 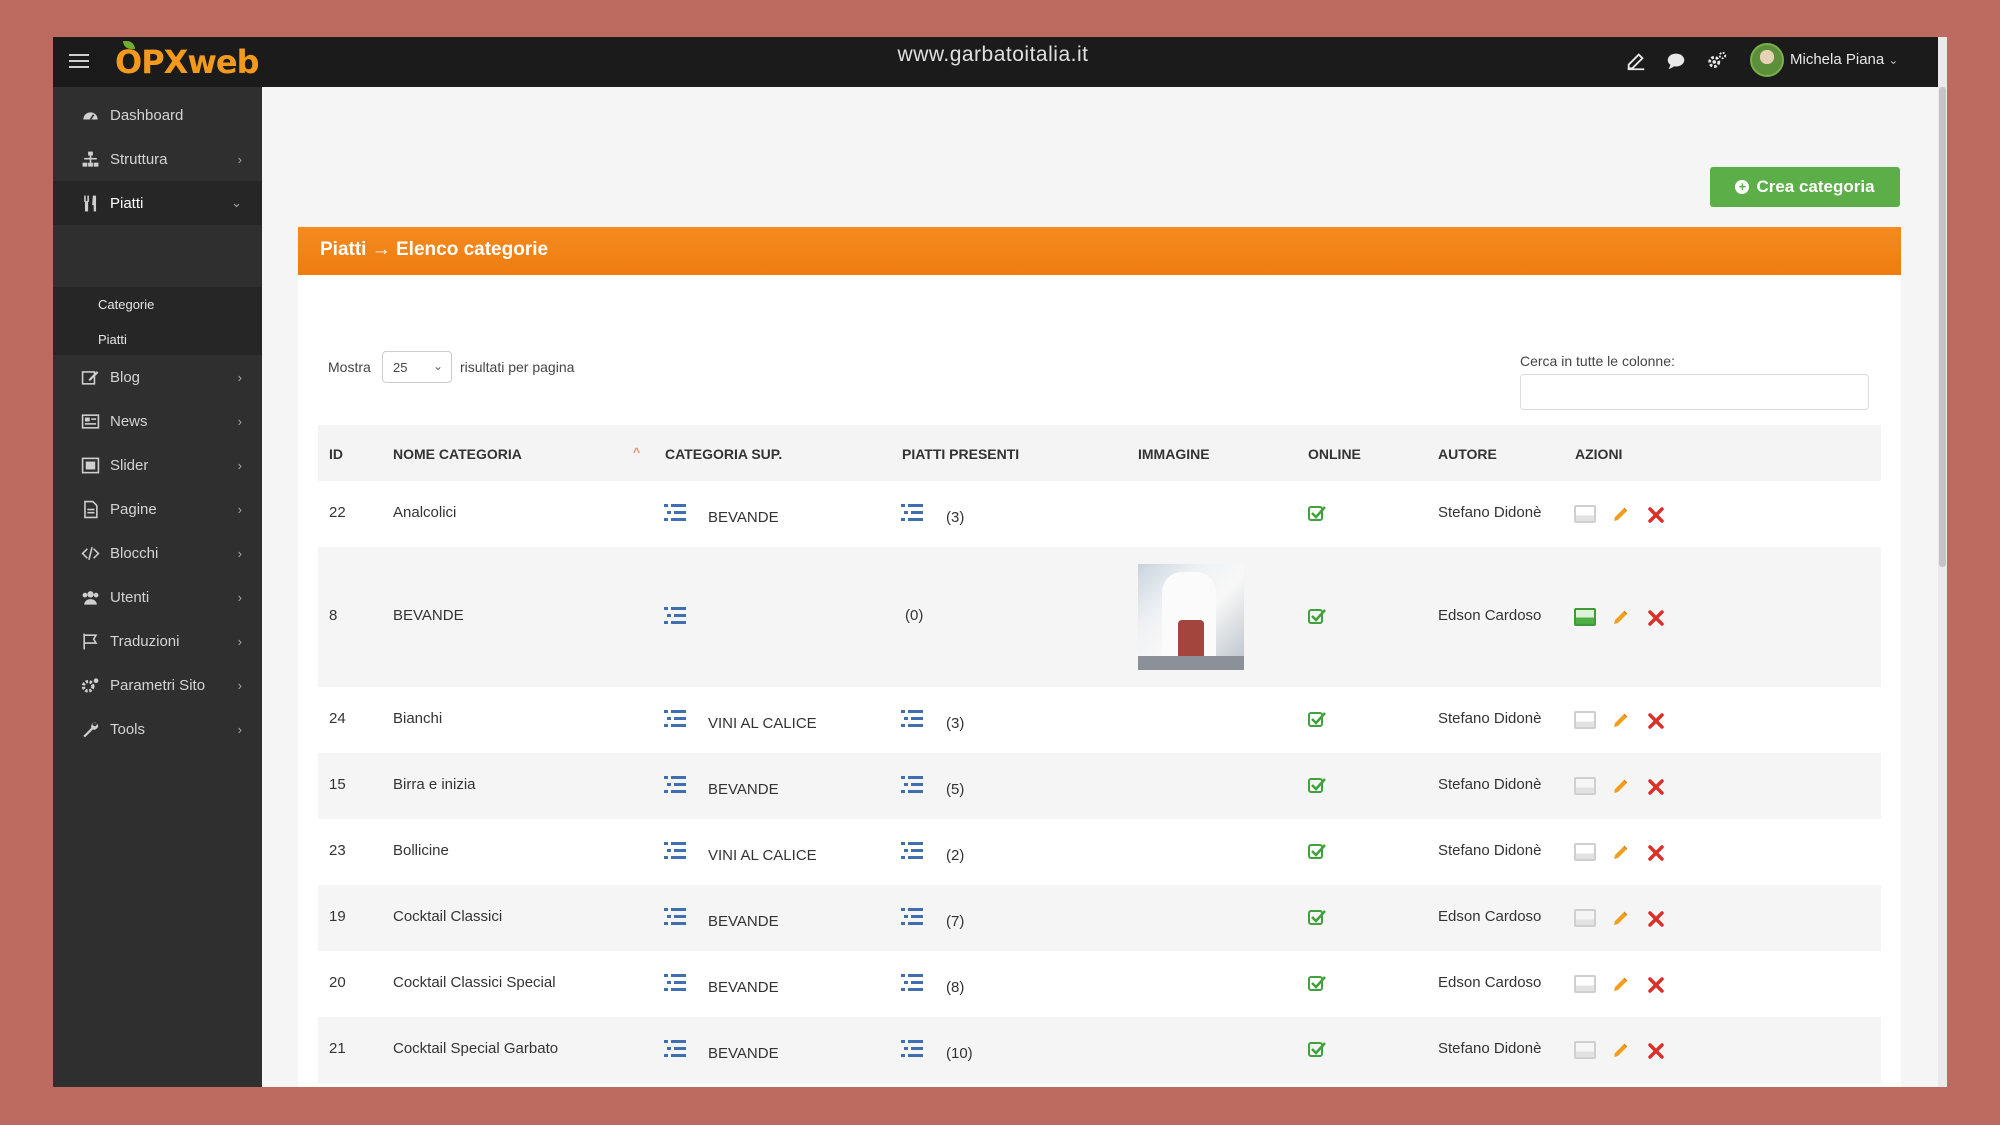 I want to click on cell-autore: Edson Cardoso, so click(x=1490, y=916).